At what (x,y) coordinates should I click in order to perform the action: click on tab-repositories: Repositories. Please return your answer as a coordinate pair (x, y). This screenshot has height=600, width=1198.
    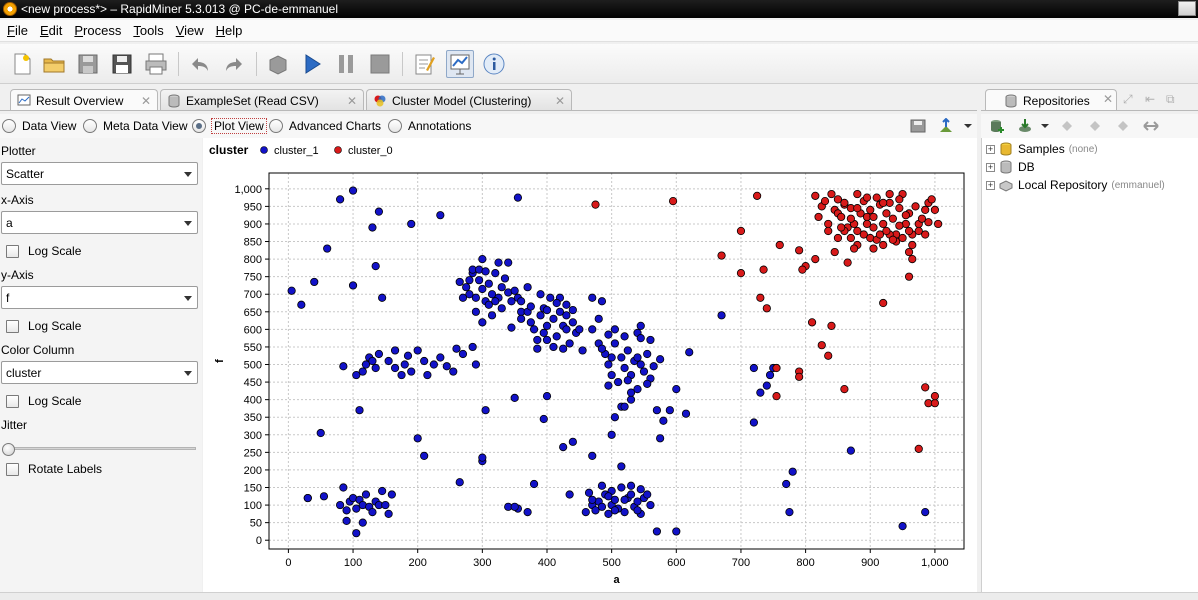
    Looking at the image, I should click on (1051, 100).